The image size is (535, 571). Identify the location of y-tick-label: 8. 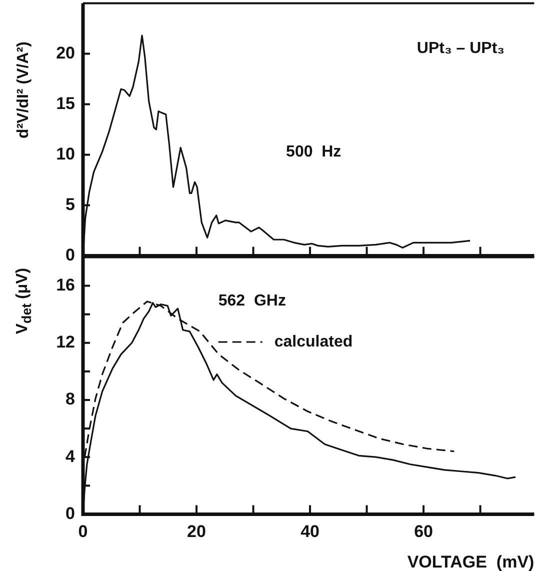
(70, 398).